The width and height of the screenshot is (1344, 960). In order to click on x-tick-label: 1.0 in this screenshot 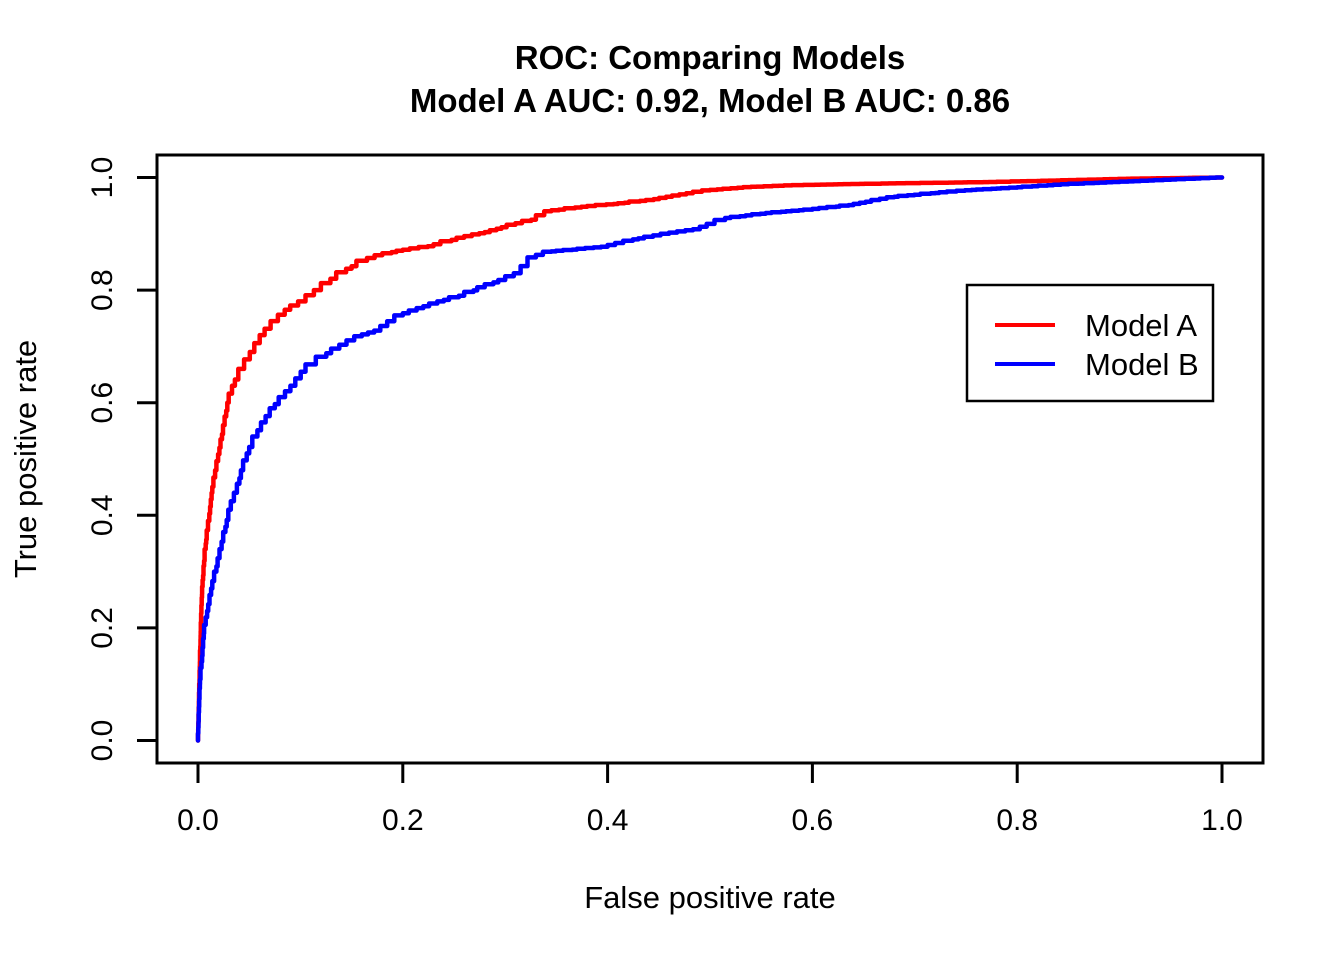, I will do `click(1222, 820)`.